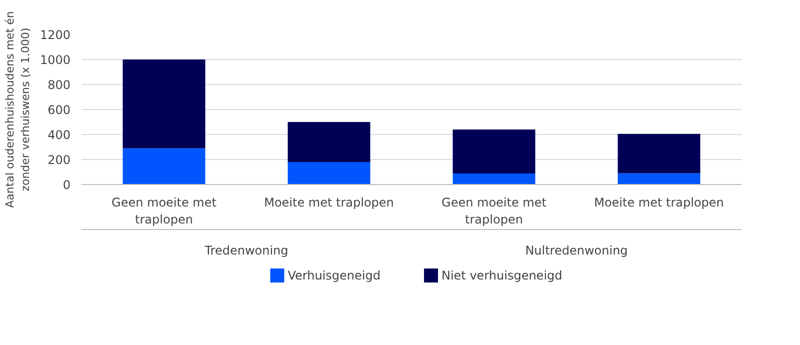  Describe the element at coordinates (576, 251) in the screenshot. I see `text: Nultredenwoning` at that location.